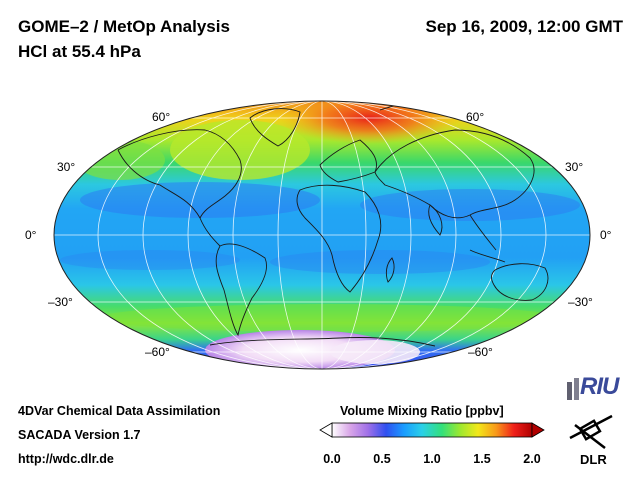 The width and height of the screenshot is (640, 480). What do you see at coordinates (432, 430) in the screenshot?
I see `colorbar` at bounding box center [432, 430].